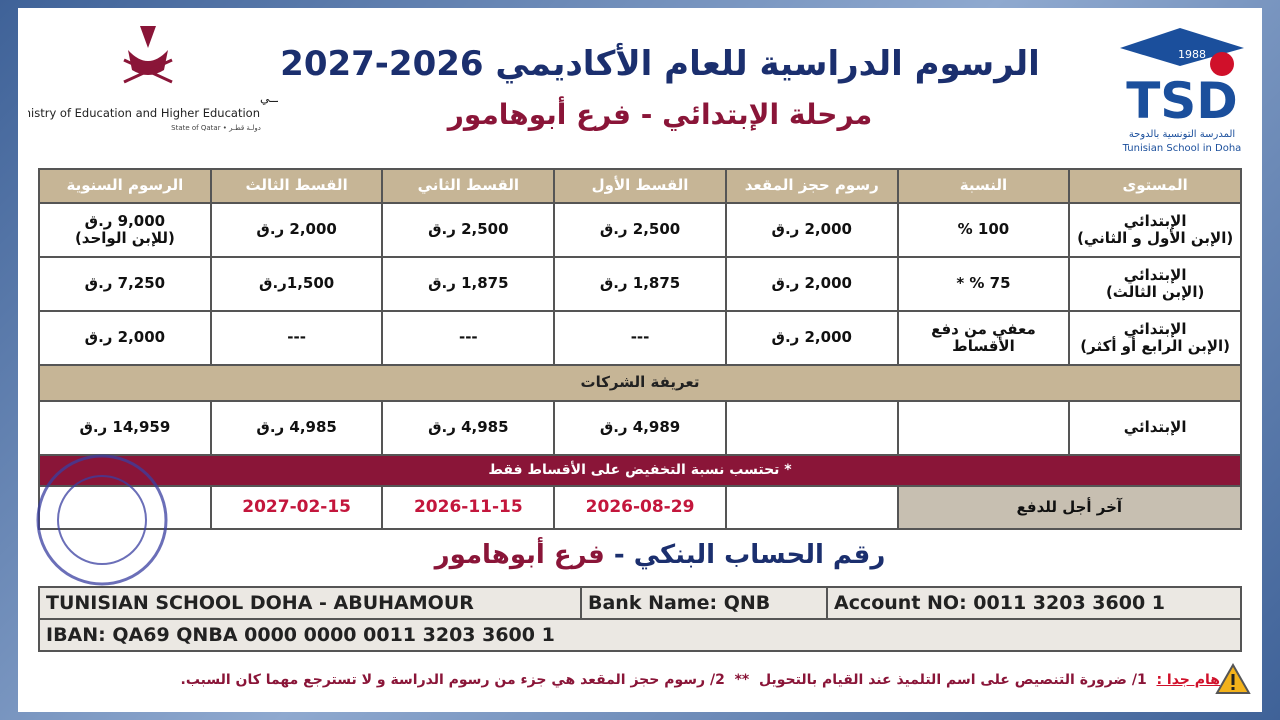  Describe the element at coordinates (1155, 338) in the screenshot. I see `cell: الإبتدائي (الإبن الرابع أو أكثر)` at that location.